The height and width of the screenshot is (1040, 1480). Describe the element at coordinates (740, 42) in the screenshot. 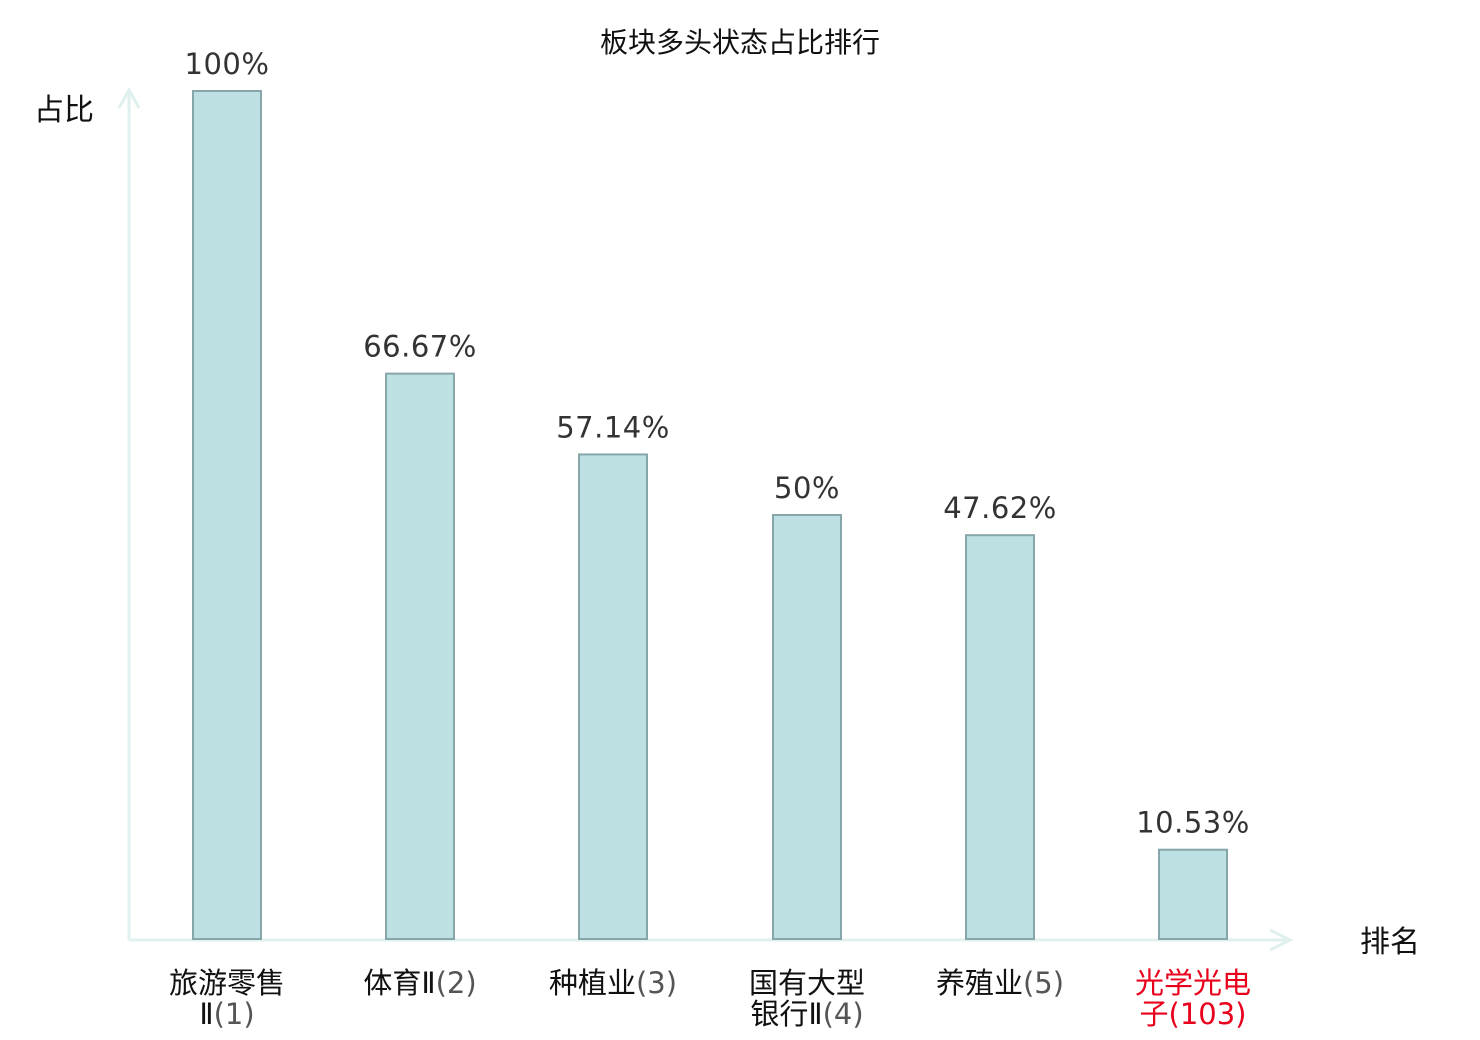

I see `chart-title: 板块多头状态占比排行` at that location.